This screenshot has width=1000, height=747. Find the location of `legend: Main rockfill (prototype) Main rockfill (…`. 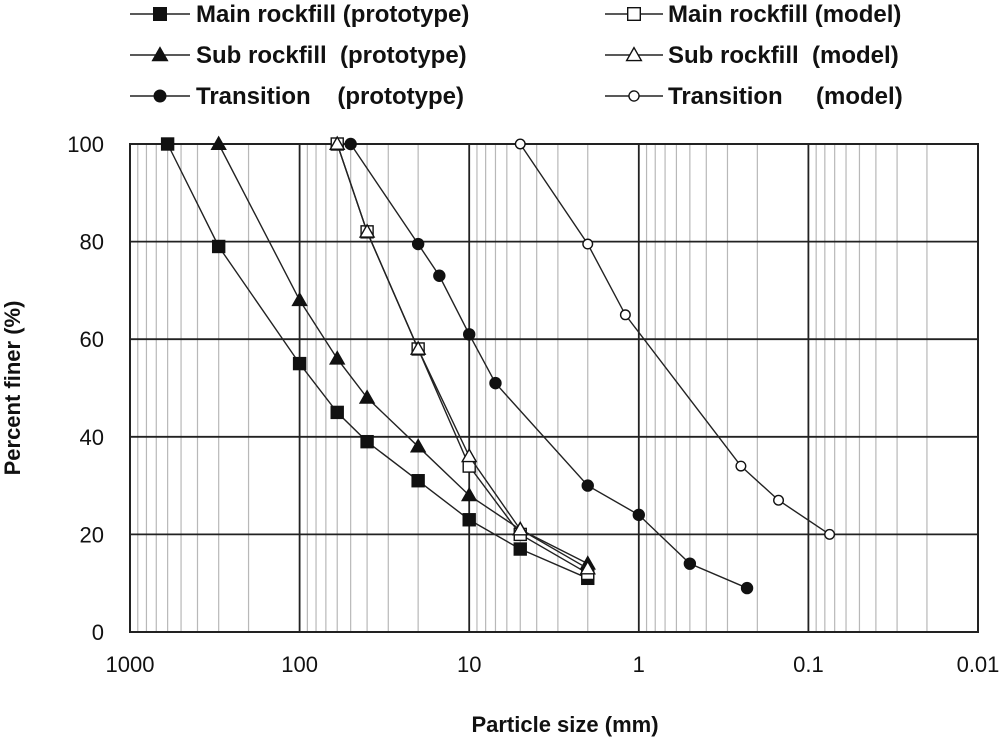

legend: Main rockfill (prototype) Main rockfill (… is located at coordinates (516, 55).